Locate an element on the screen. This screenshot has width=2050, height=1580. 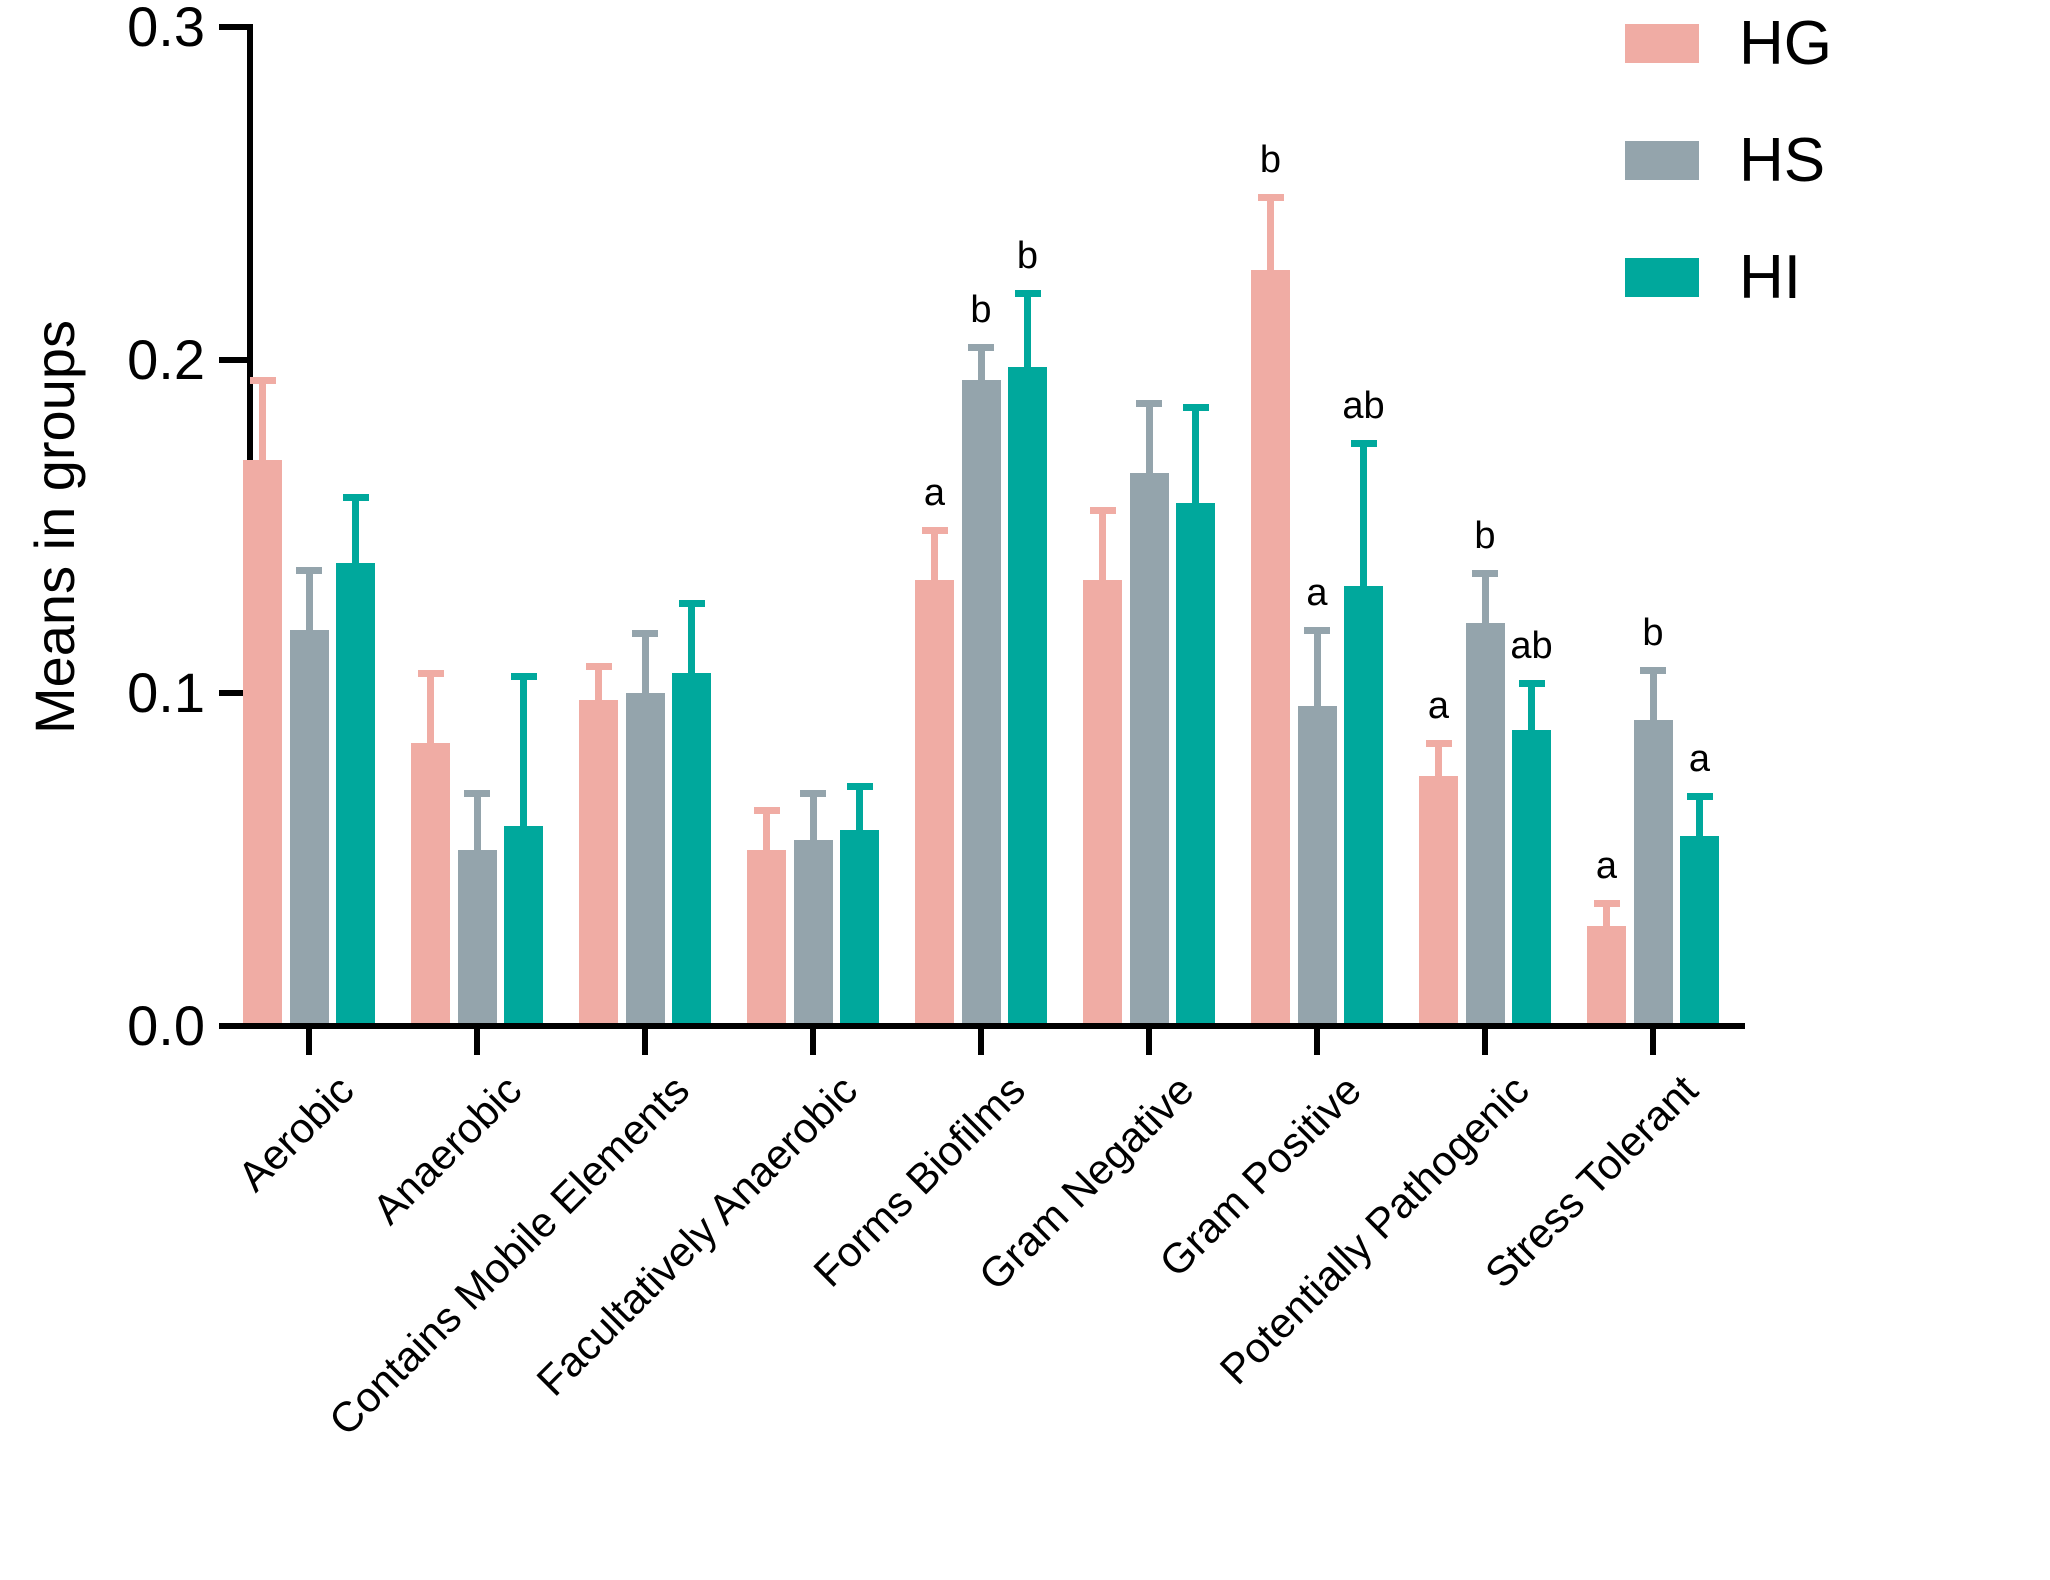
x-tick-label: Aerobic is located at coordinates (295, 1133).